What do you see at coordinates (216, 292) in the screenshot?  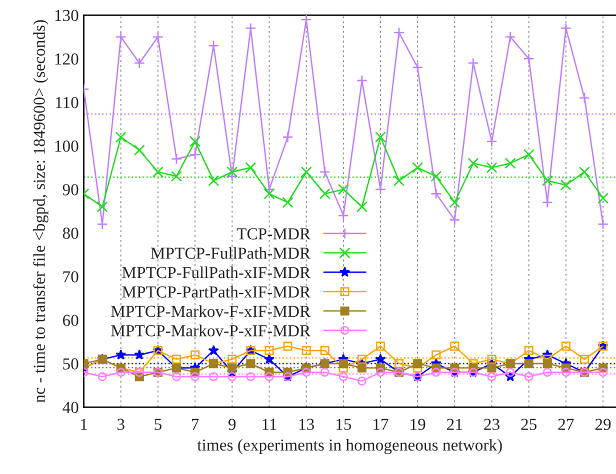 I see `legend-label: MPTCP-PartPath-xIF-MDR` at bounding box center [216, 292].